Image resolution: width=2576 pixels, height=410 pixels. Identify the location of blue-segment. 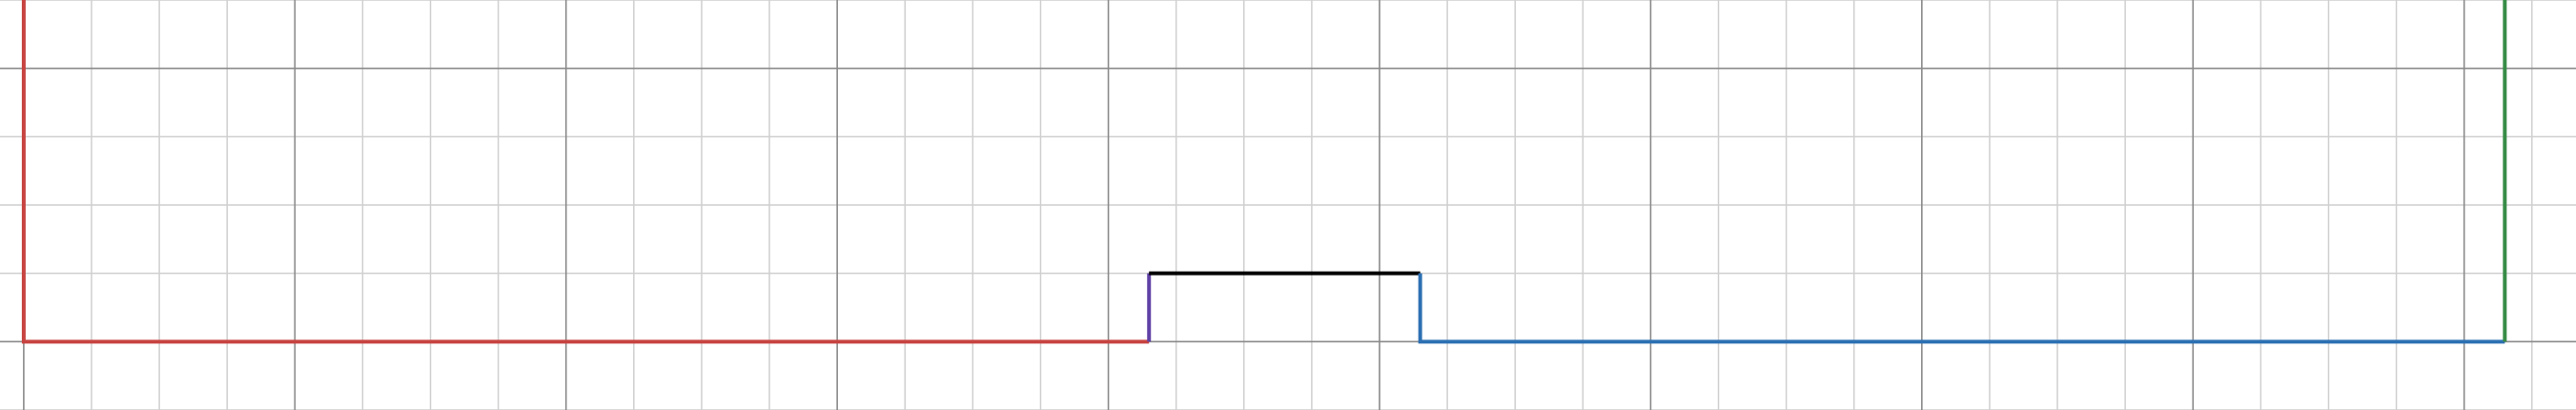
(1962, 308).